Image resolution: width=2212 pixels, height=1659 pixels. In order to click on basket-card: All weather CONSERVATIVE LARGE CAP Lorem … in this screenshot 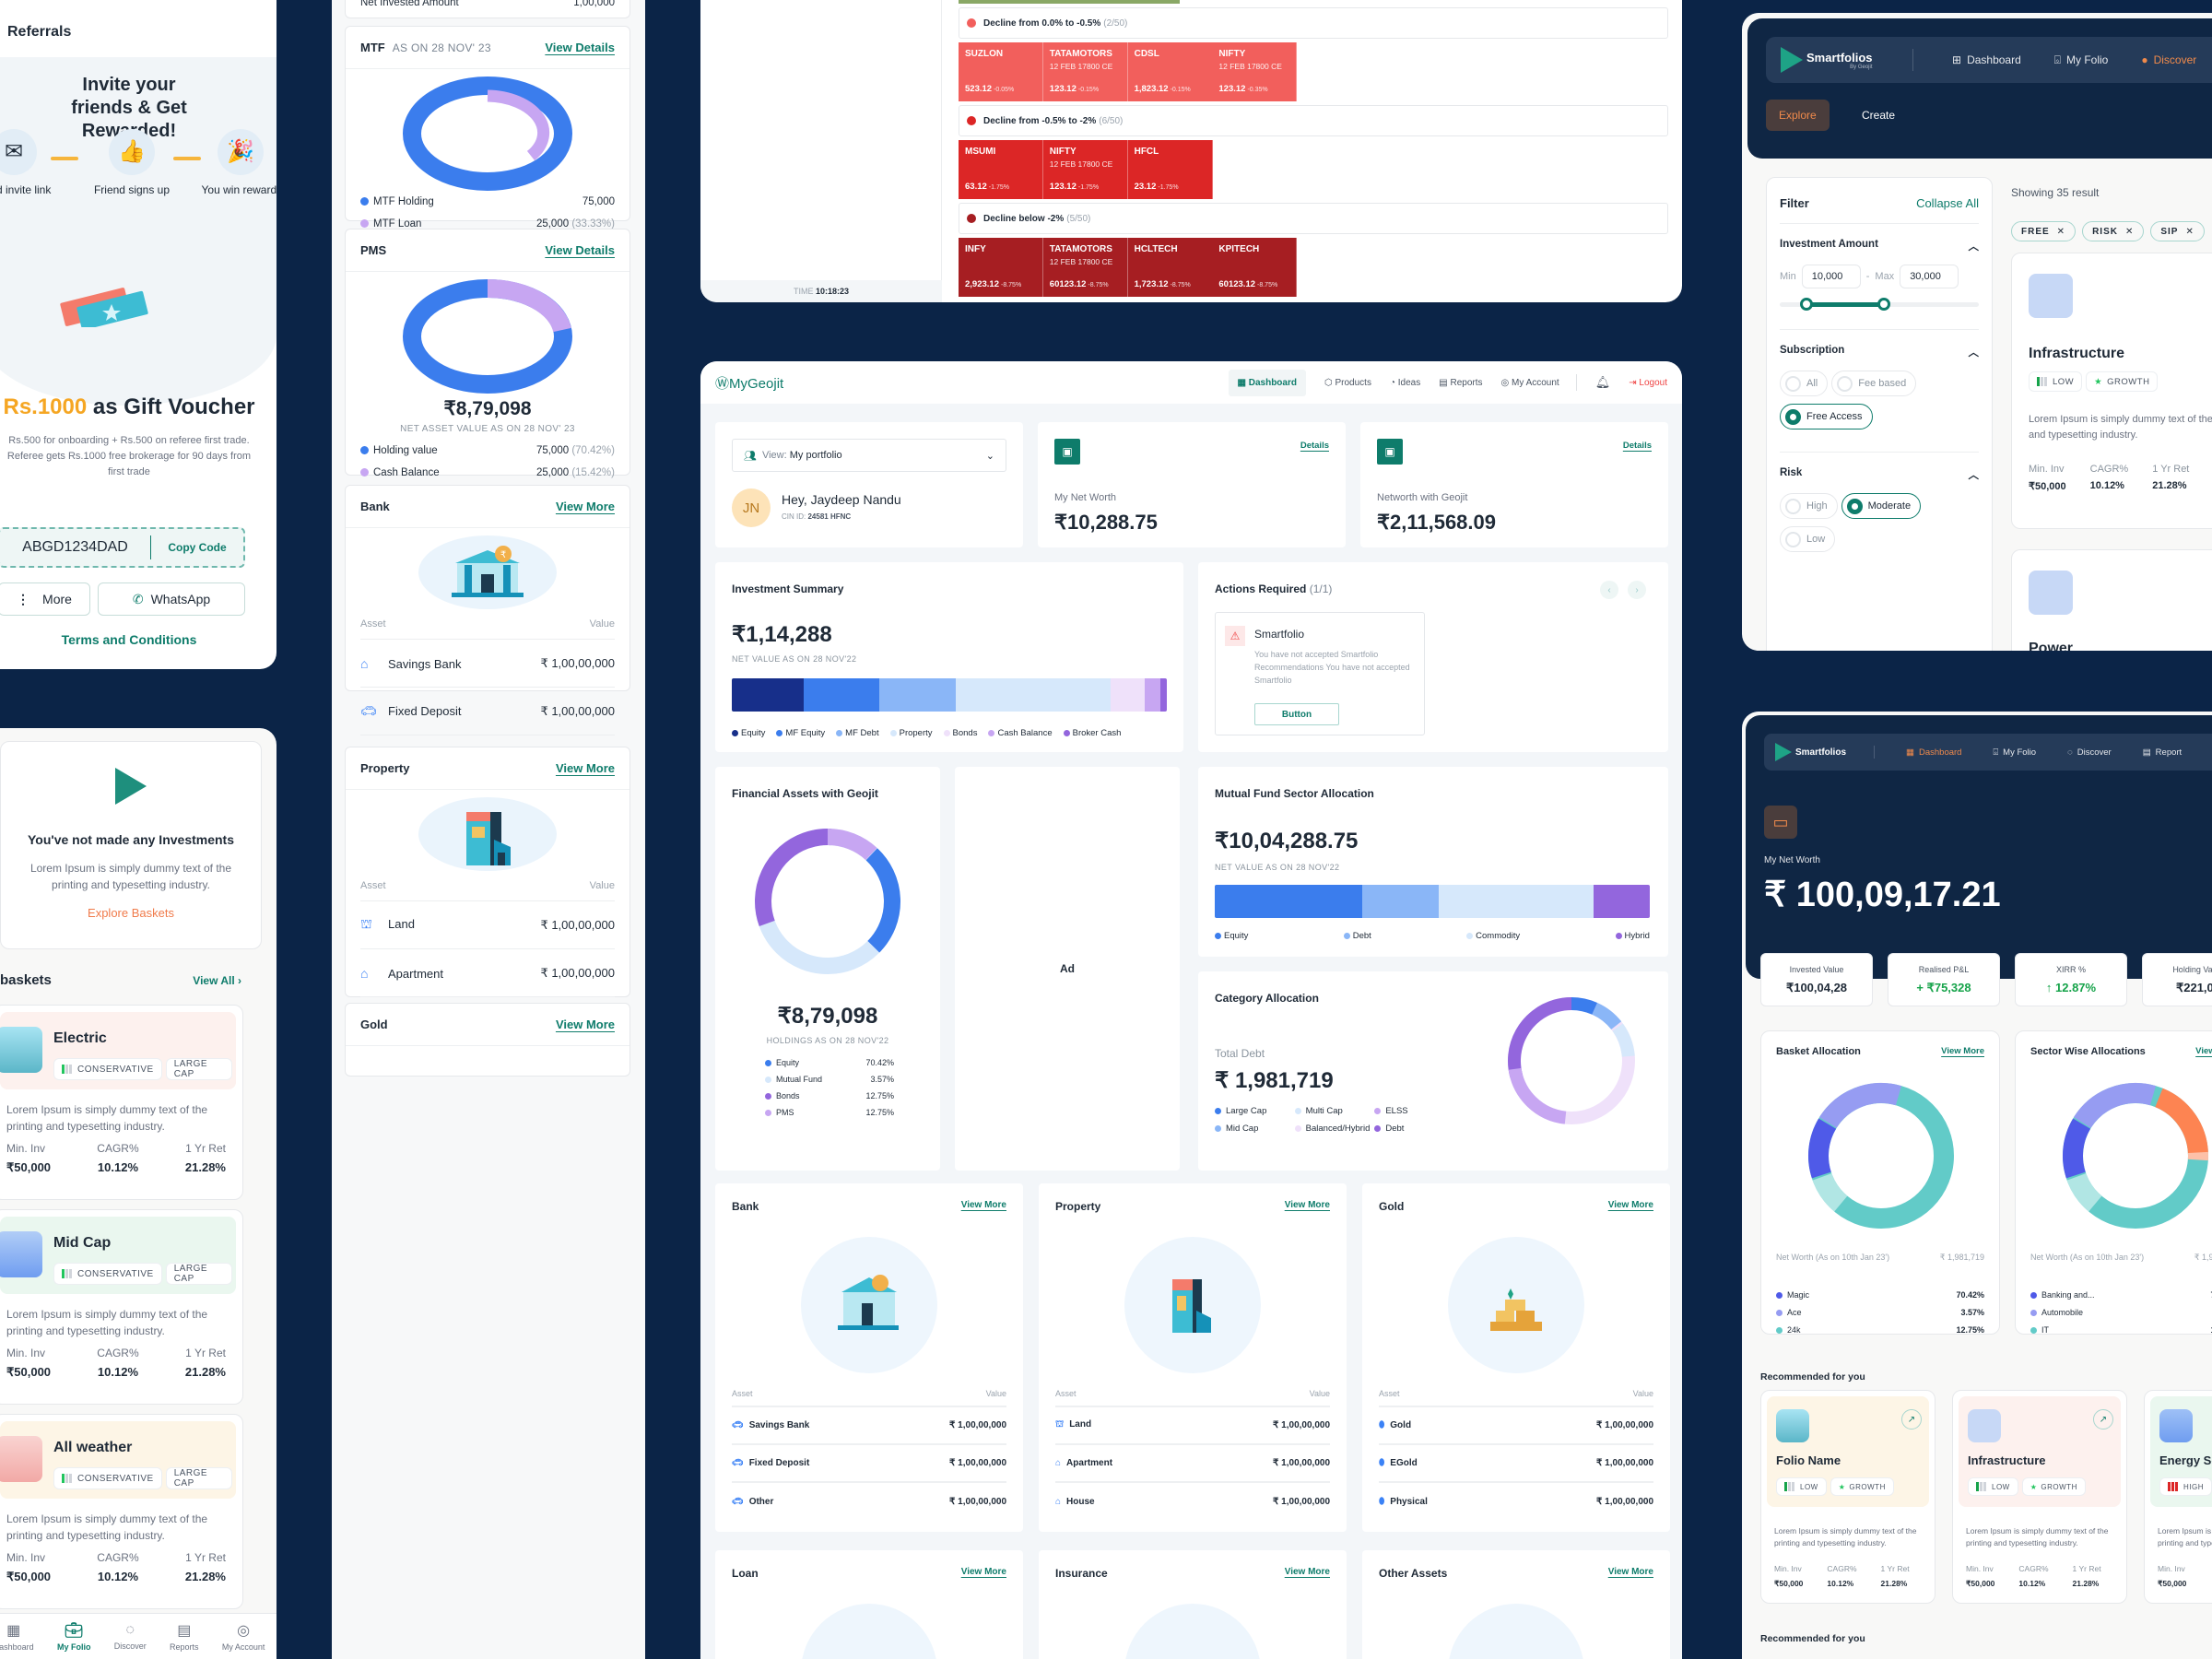, I will do `click(121, 1511)`.